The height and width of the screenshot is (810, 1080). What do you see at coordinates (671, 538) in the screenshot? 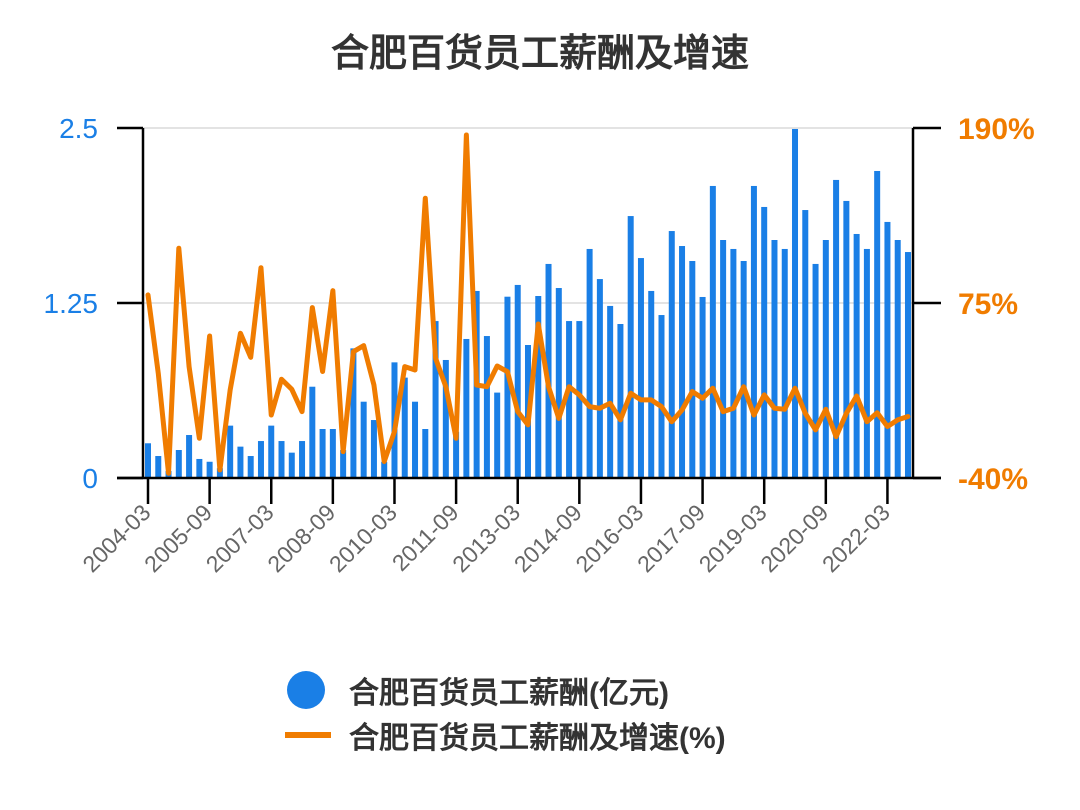
I see `x-tick-label: 2017-09` at bounding box center [671, 538].